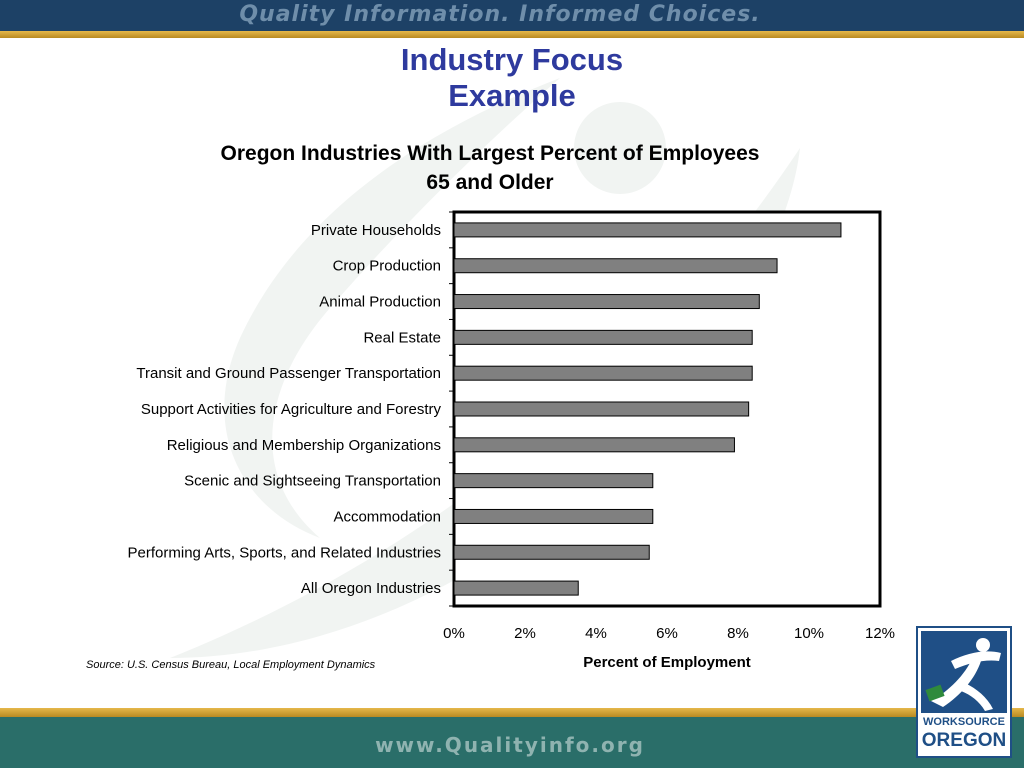 This screenshot has width=1024, height=768. Describe the element at coordinates (454, 633) in the screenshot. I see `x-tick-label: 0%` at that location.